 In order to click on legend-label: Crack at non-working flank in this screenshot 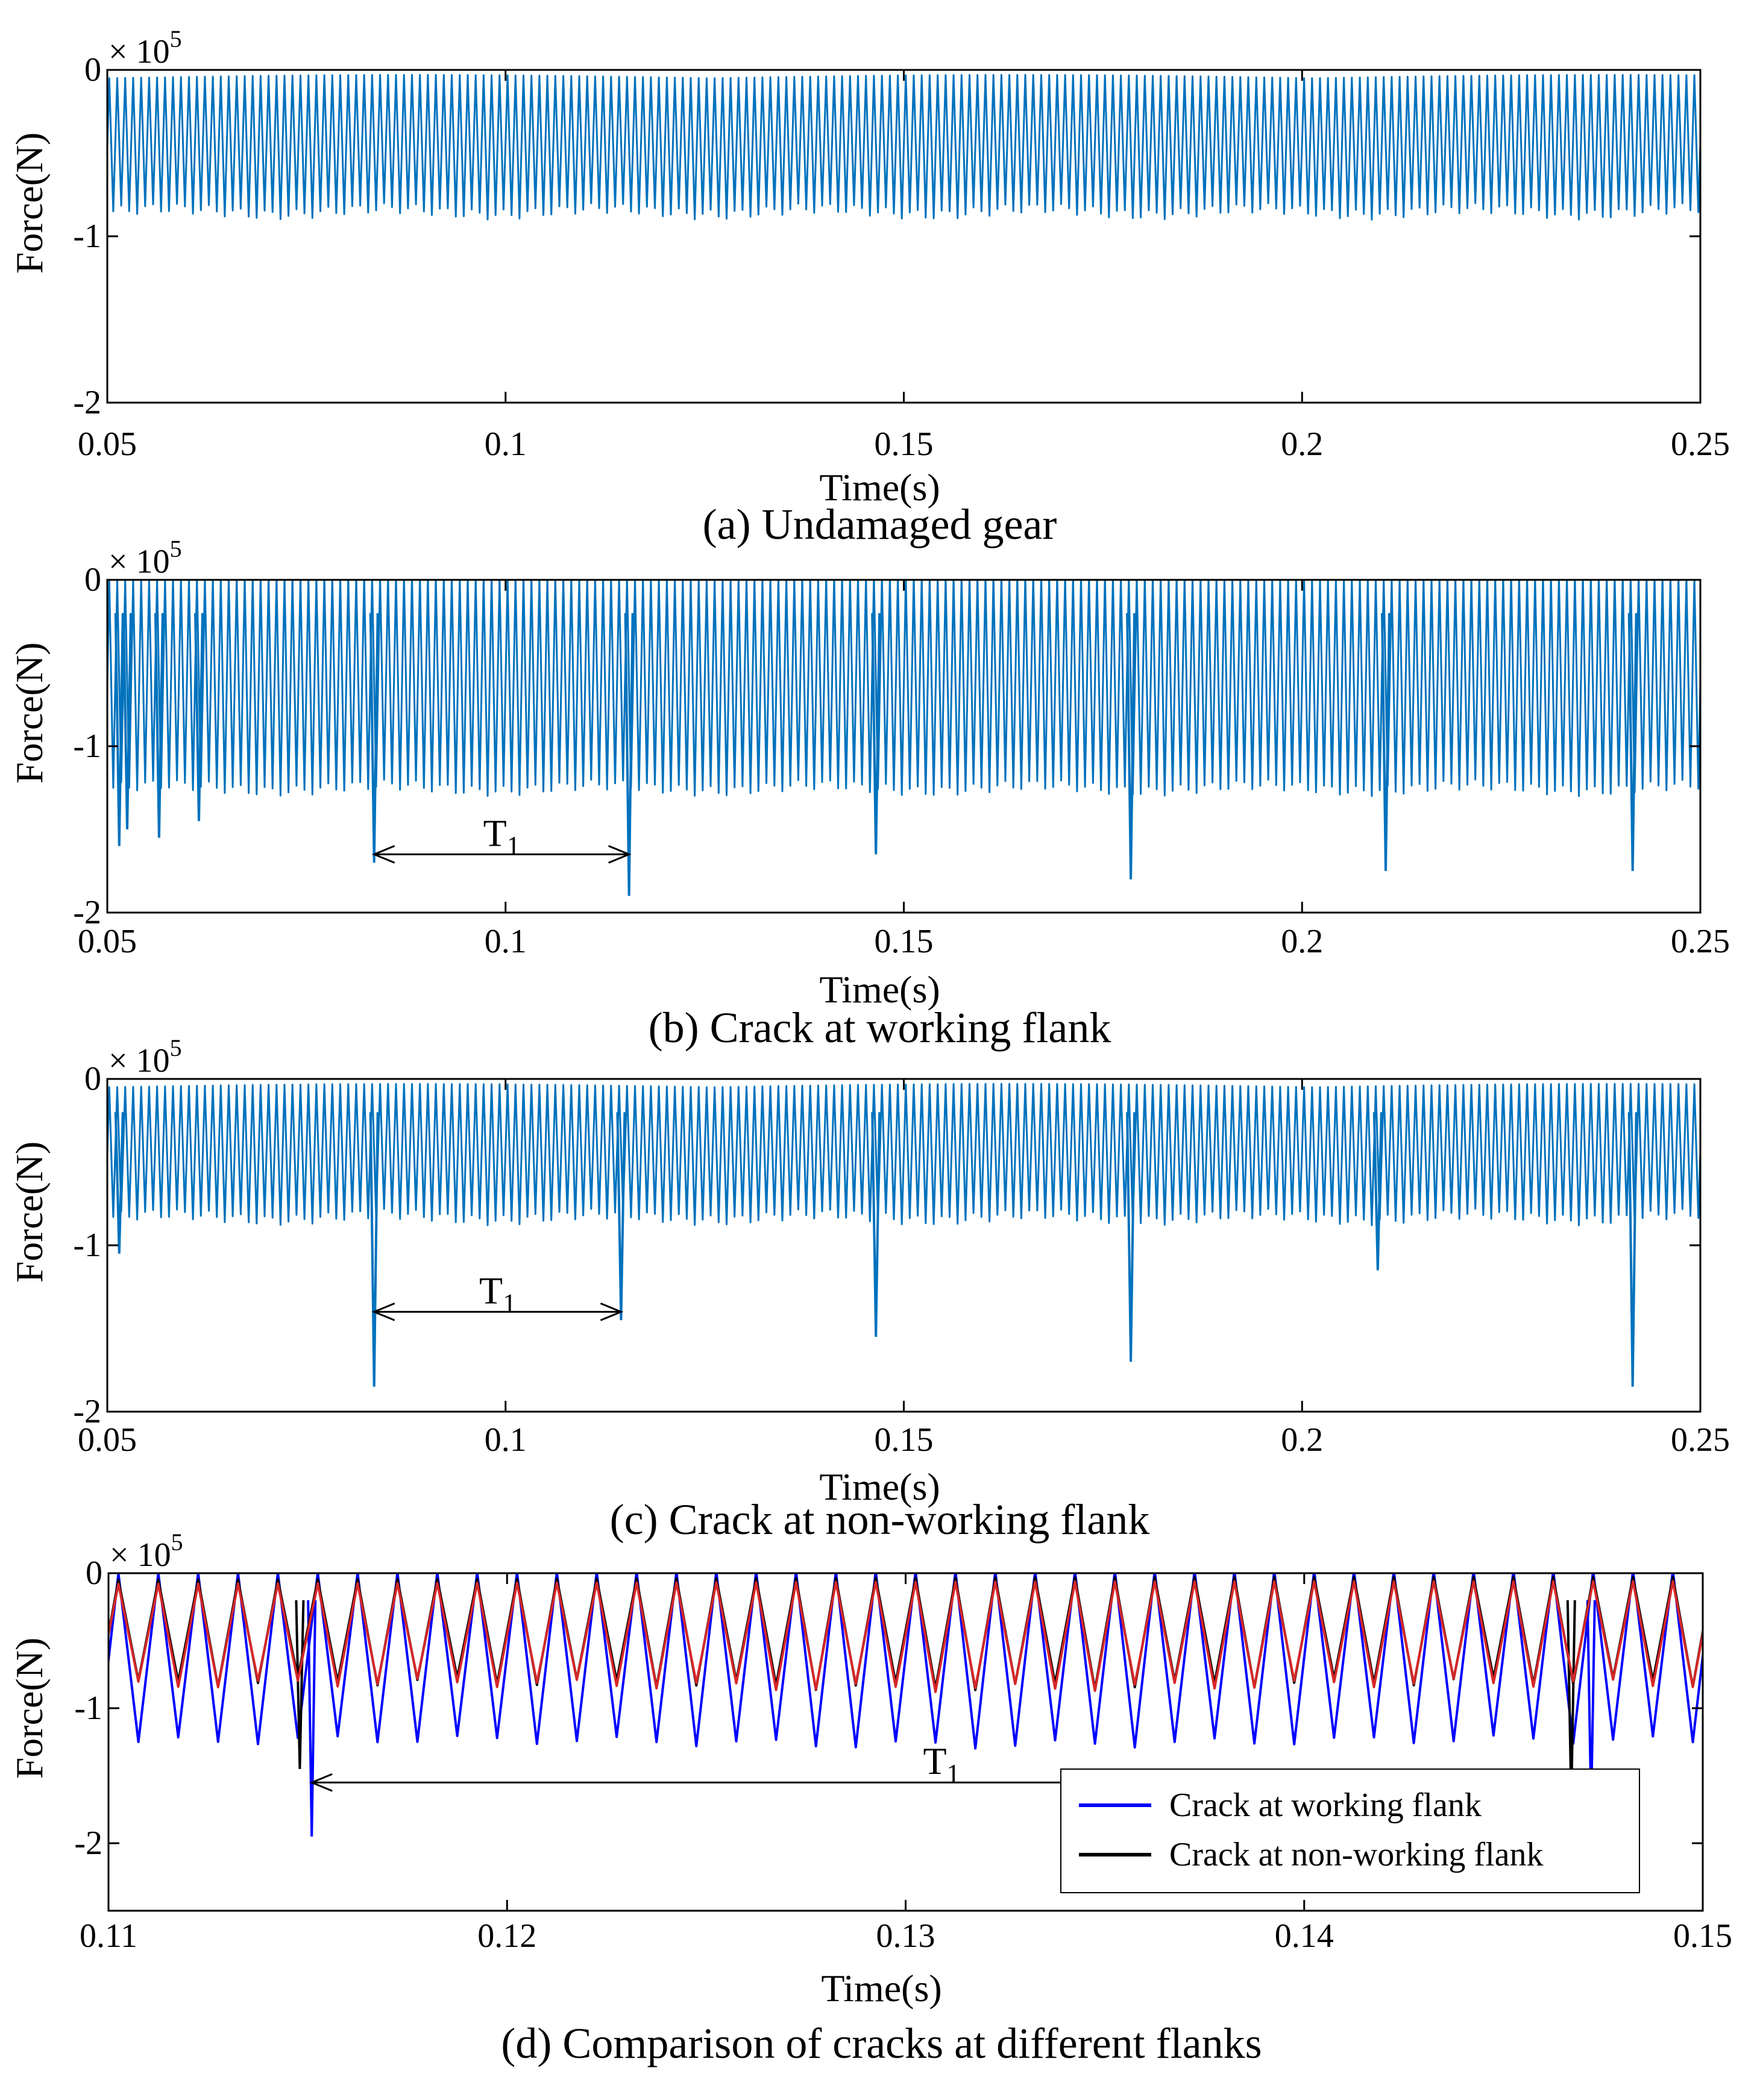, I will do `click(1356, 1854)`.